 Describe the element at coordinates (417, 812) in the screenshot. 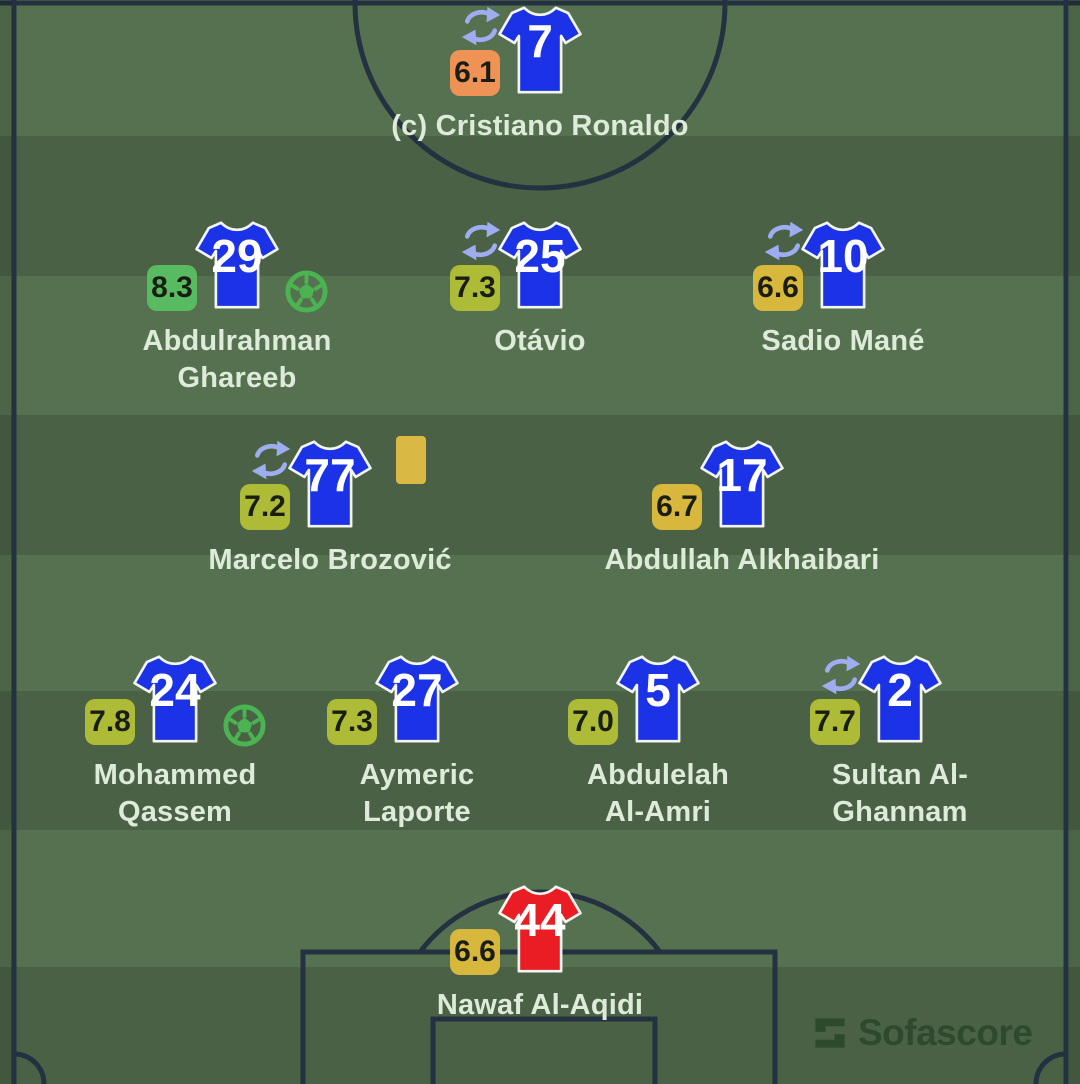

I see `player-name-line: Laporte` at that location.